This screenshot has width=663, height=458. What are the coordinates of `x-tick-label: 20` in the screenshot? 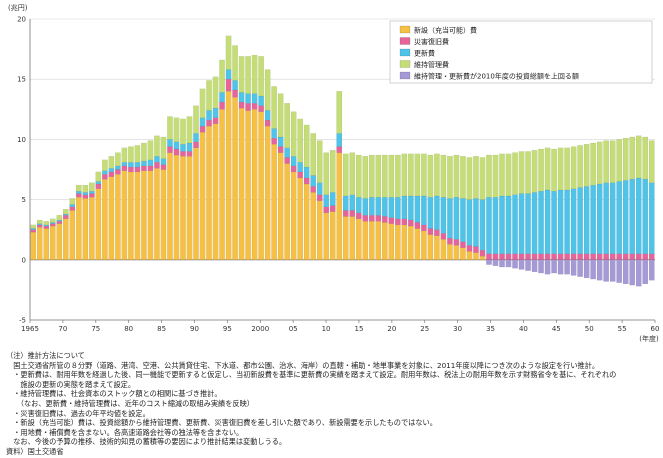 It's located at (391, 329).